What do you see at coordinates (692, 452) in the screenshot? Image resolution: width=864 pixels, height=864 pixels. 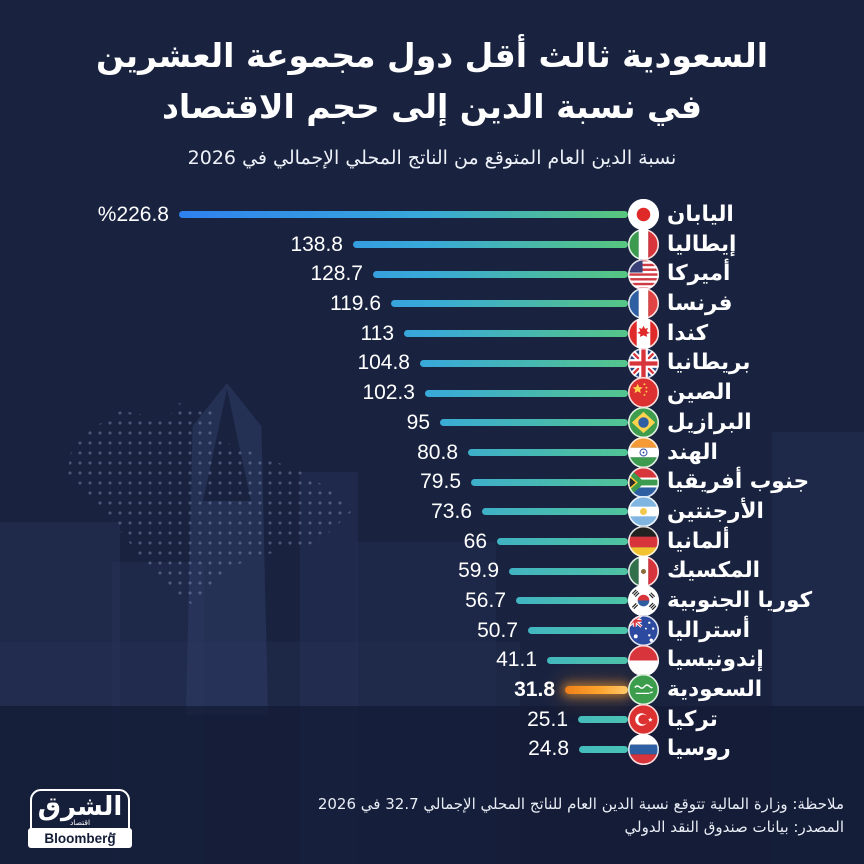 I see `country-label: الهند` at bounding box center [692, 452].